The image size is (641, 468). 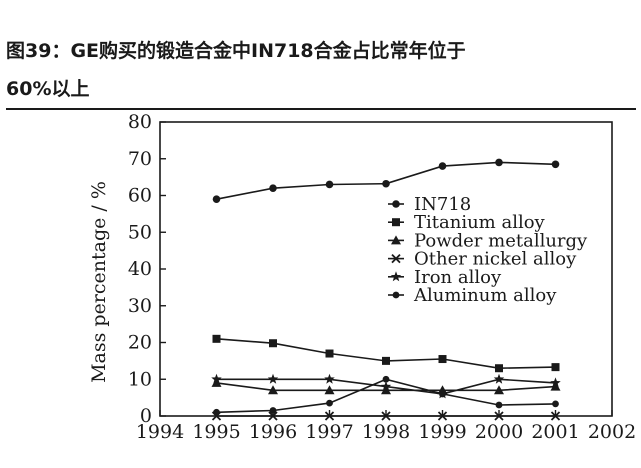 What do you see at coordinates (140, 343) in the screenshot?
I see `y-tick-label: 20` at bounding box center [140, 343].